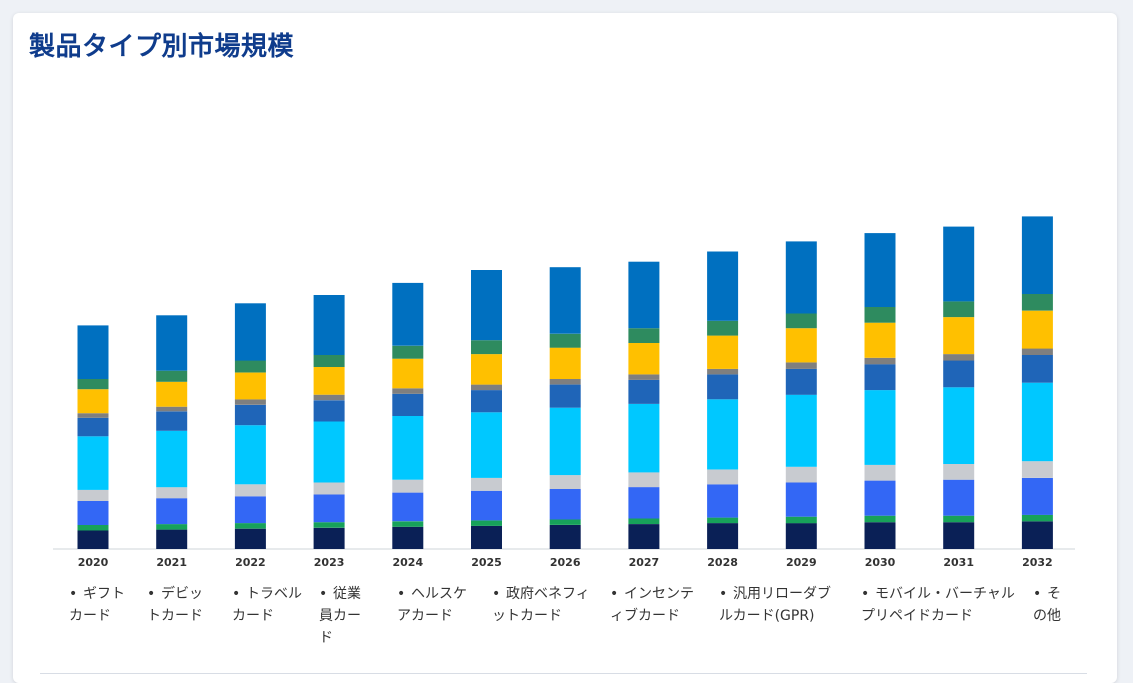 The height and width of the screenshot is (683, 1133). I want to click on bar-segment-2023-s2, so click(329, 508).